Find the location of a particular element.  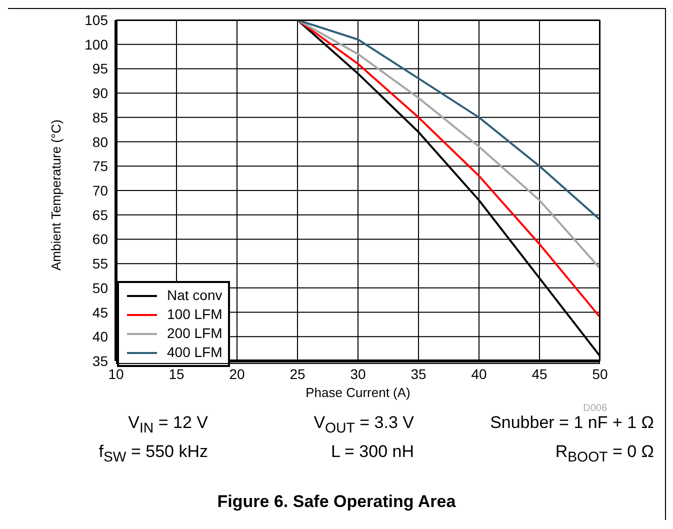

y-tick-label: 85 is located at coordinates (100, 117).